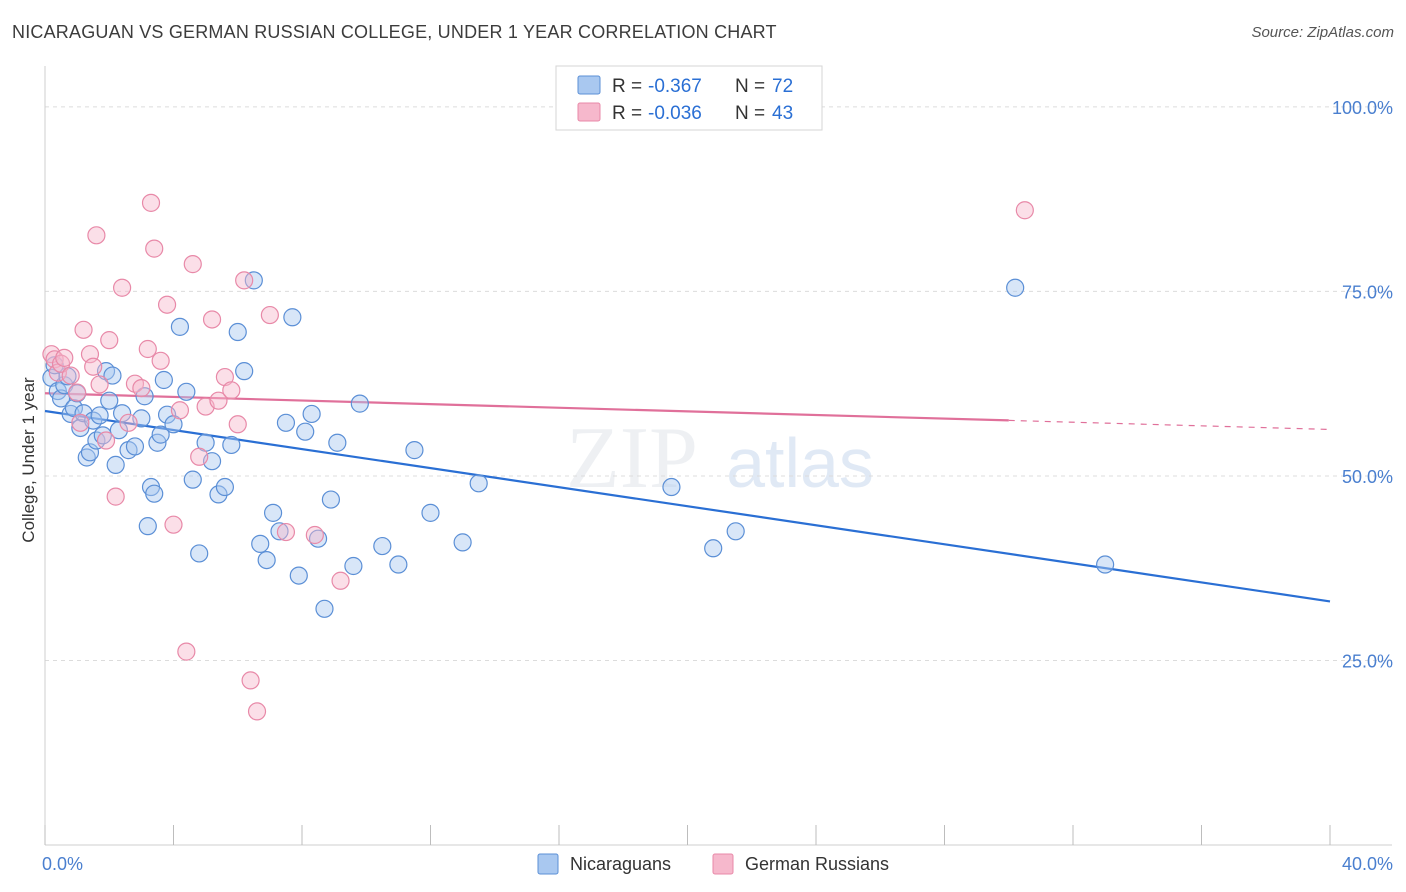 The width and height of the screenshot is (1406, 892). I want to click on x-tick-label: 0.0%, so click(62, 864).